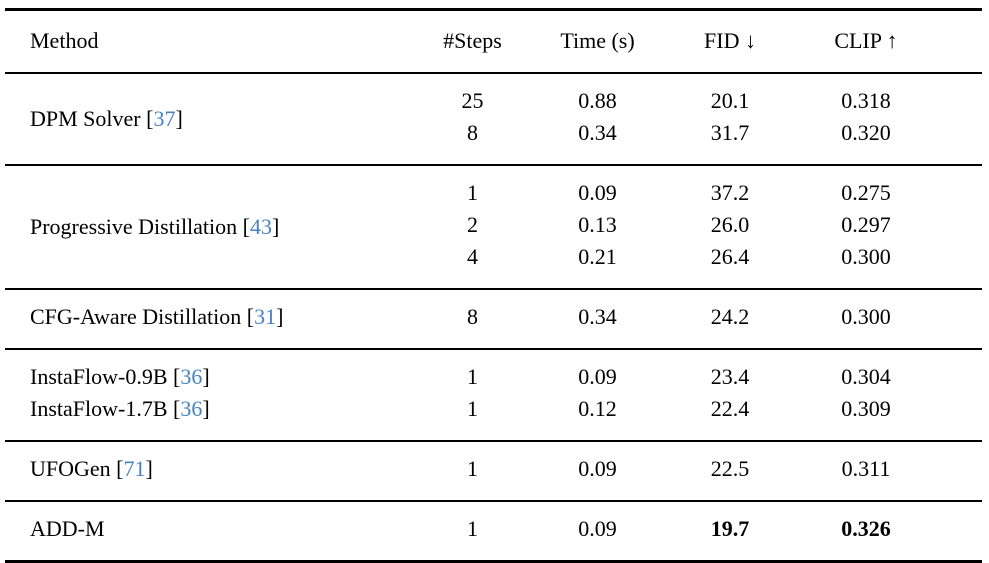 Image resolution: width=989 pixels, height=563 pixels. I want to click on cell-time: 0.12, so click(597, 408).